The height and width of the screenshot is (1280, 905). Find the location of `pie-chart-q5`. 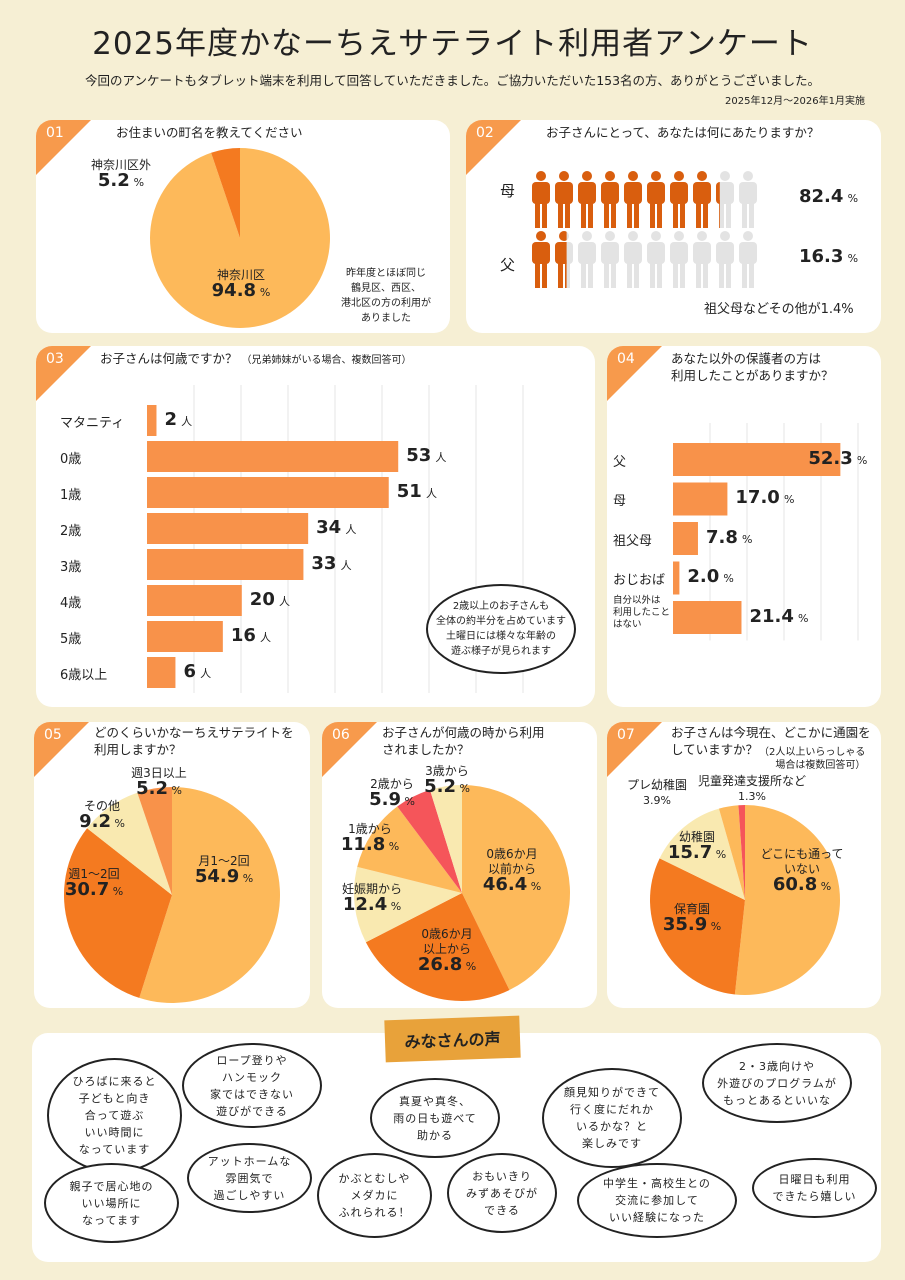

pie-chart-q5 is located at coordinates (172, 895).